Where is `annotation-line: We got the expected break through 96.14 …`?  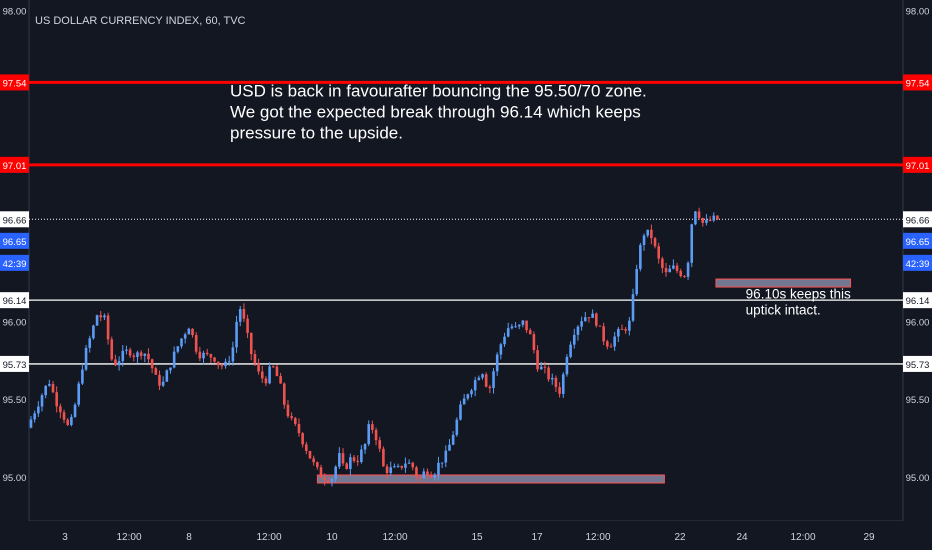
annotation-line: We got the expected break through 96.14 … is located at coordinates (435, 111).